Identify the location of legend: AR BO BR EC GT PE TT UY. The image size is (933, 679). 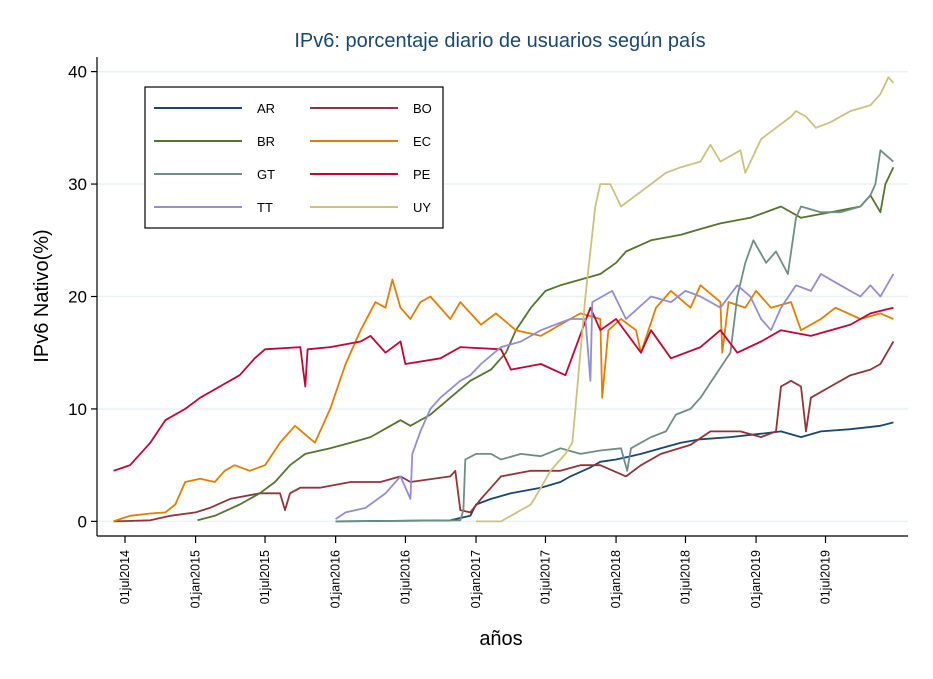
(294, 157).